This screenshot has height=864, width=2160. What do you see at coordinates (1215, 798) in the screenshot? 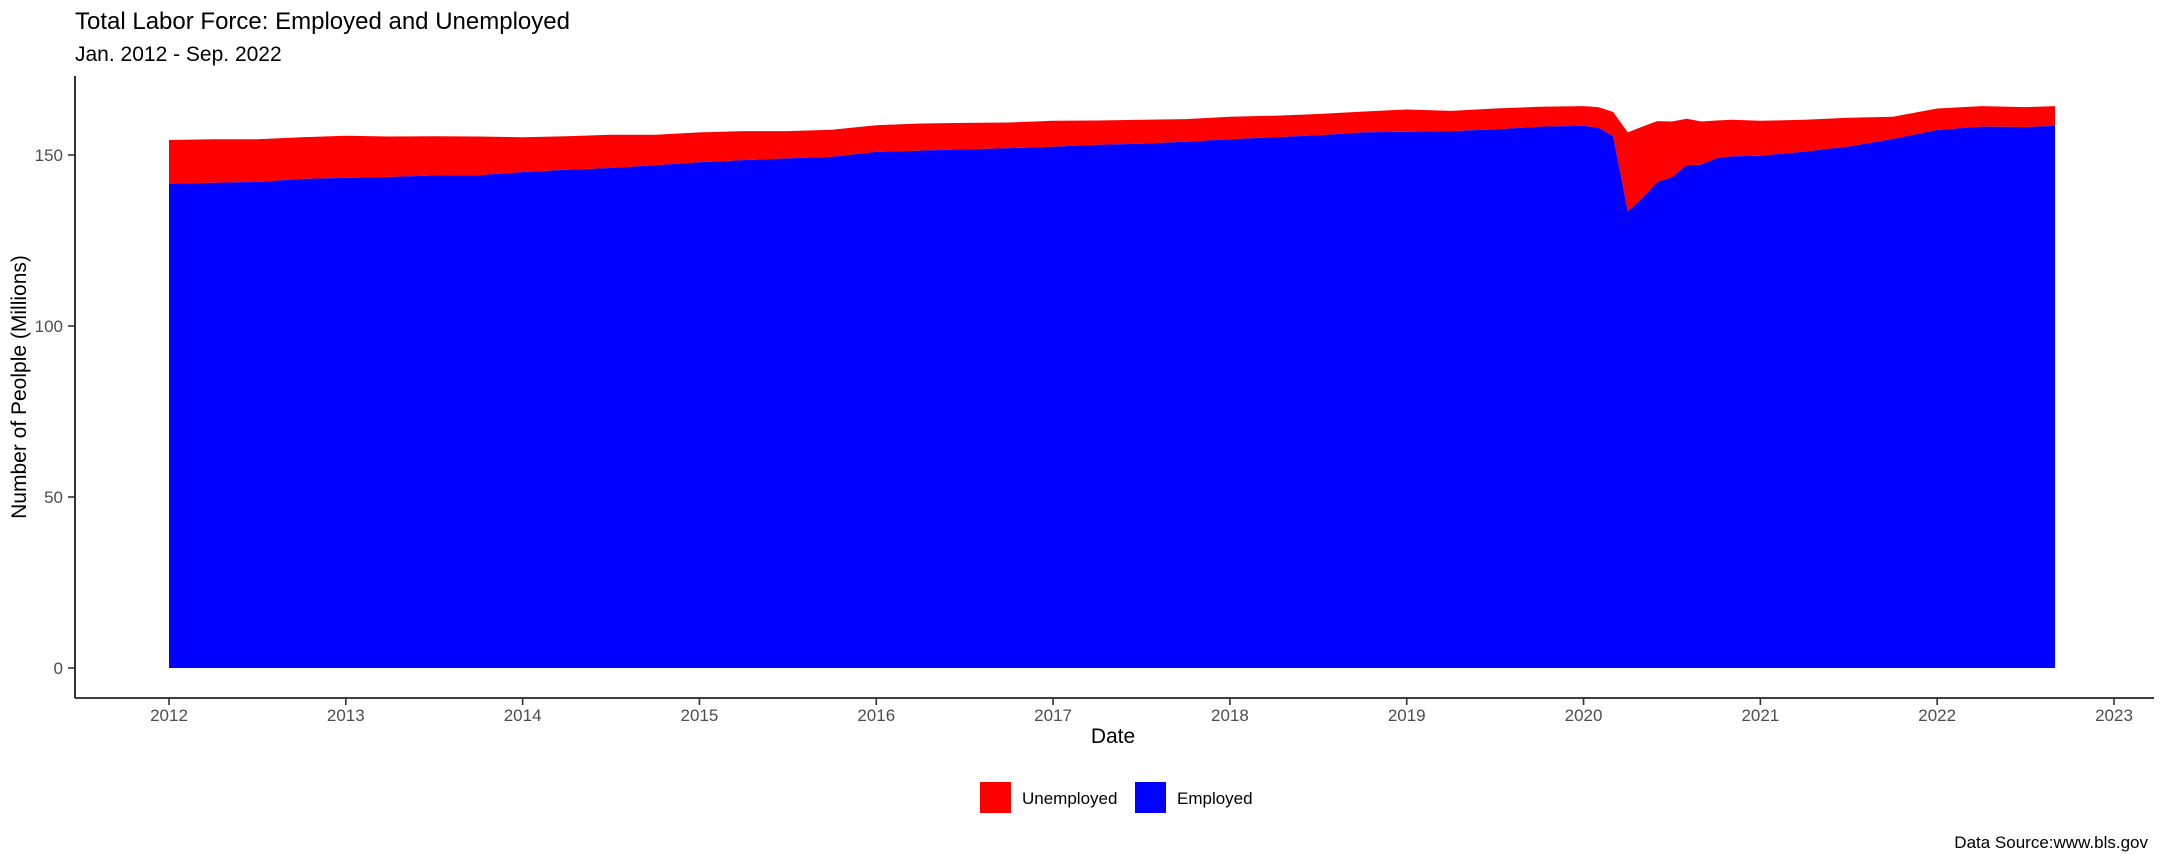
I see `legend-label-employed: Employed` at bounding box center [1215, 798].